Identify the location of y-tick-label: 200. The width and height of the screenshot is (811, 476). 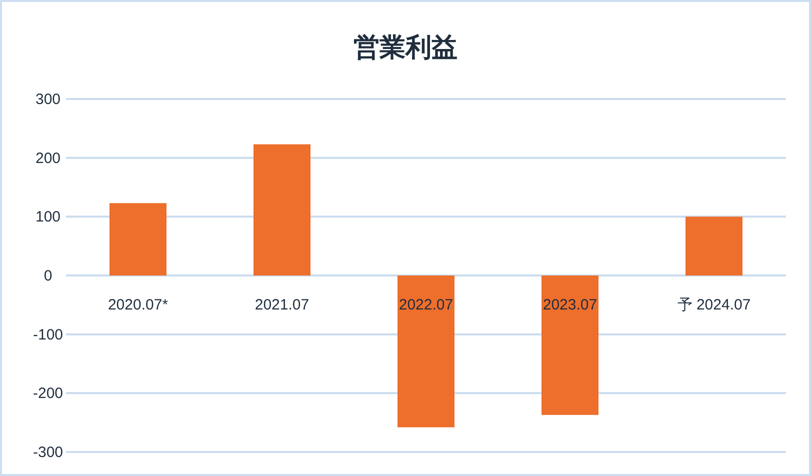
(48, 158).